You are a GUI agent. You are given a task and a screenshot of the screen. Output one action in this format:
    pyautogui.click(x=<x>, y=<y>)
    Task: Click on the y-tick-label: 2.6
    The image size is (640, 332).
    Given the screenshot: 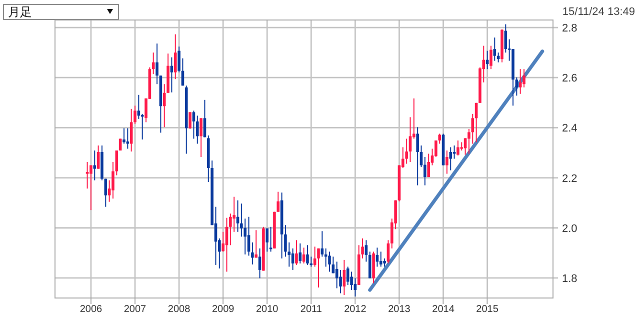 What is the action you would take?
    pyautogui.click(x=570, y=78)
    